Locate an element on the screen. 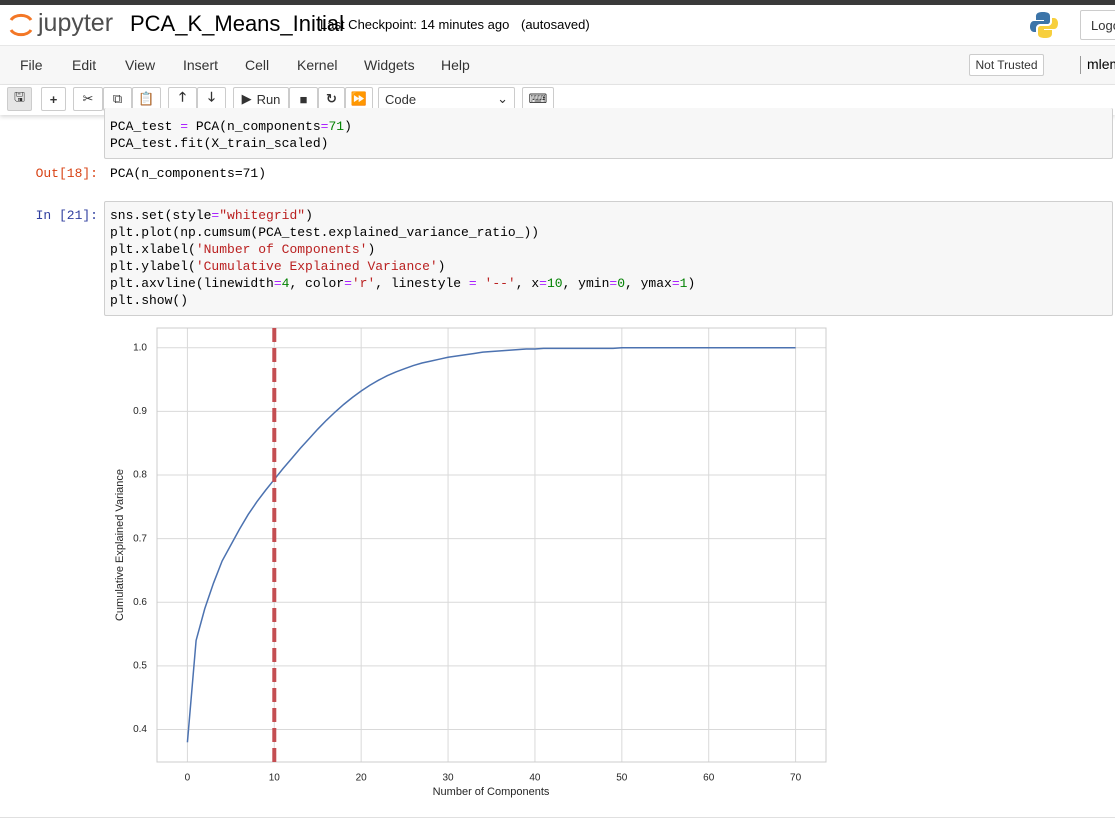 This screenshot has width=1115, height=819. cell-type: Code is located at coordinates (401, 99).